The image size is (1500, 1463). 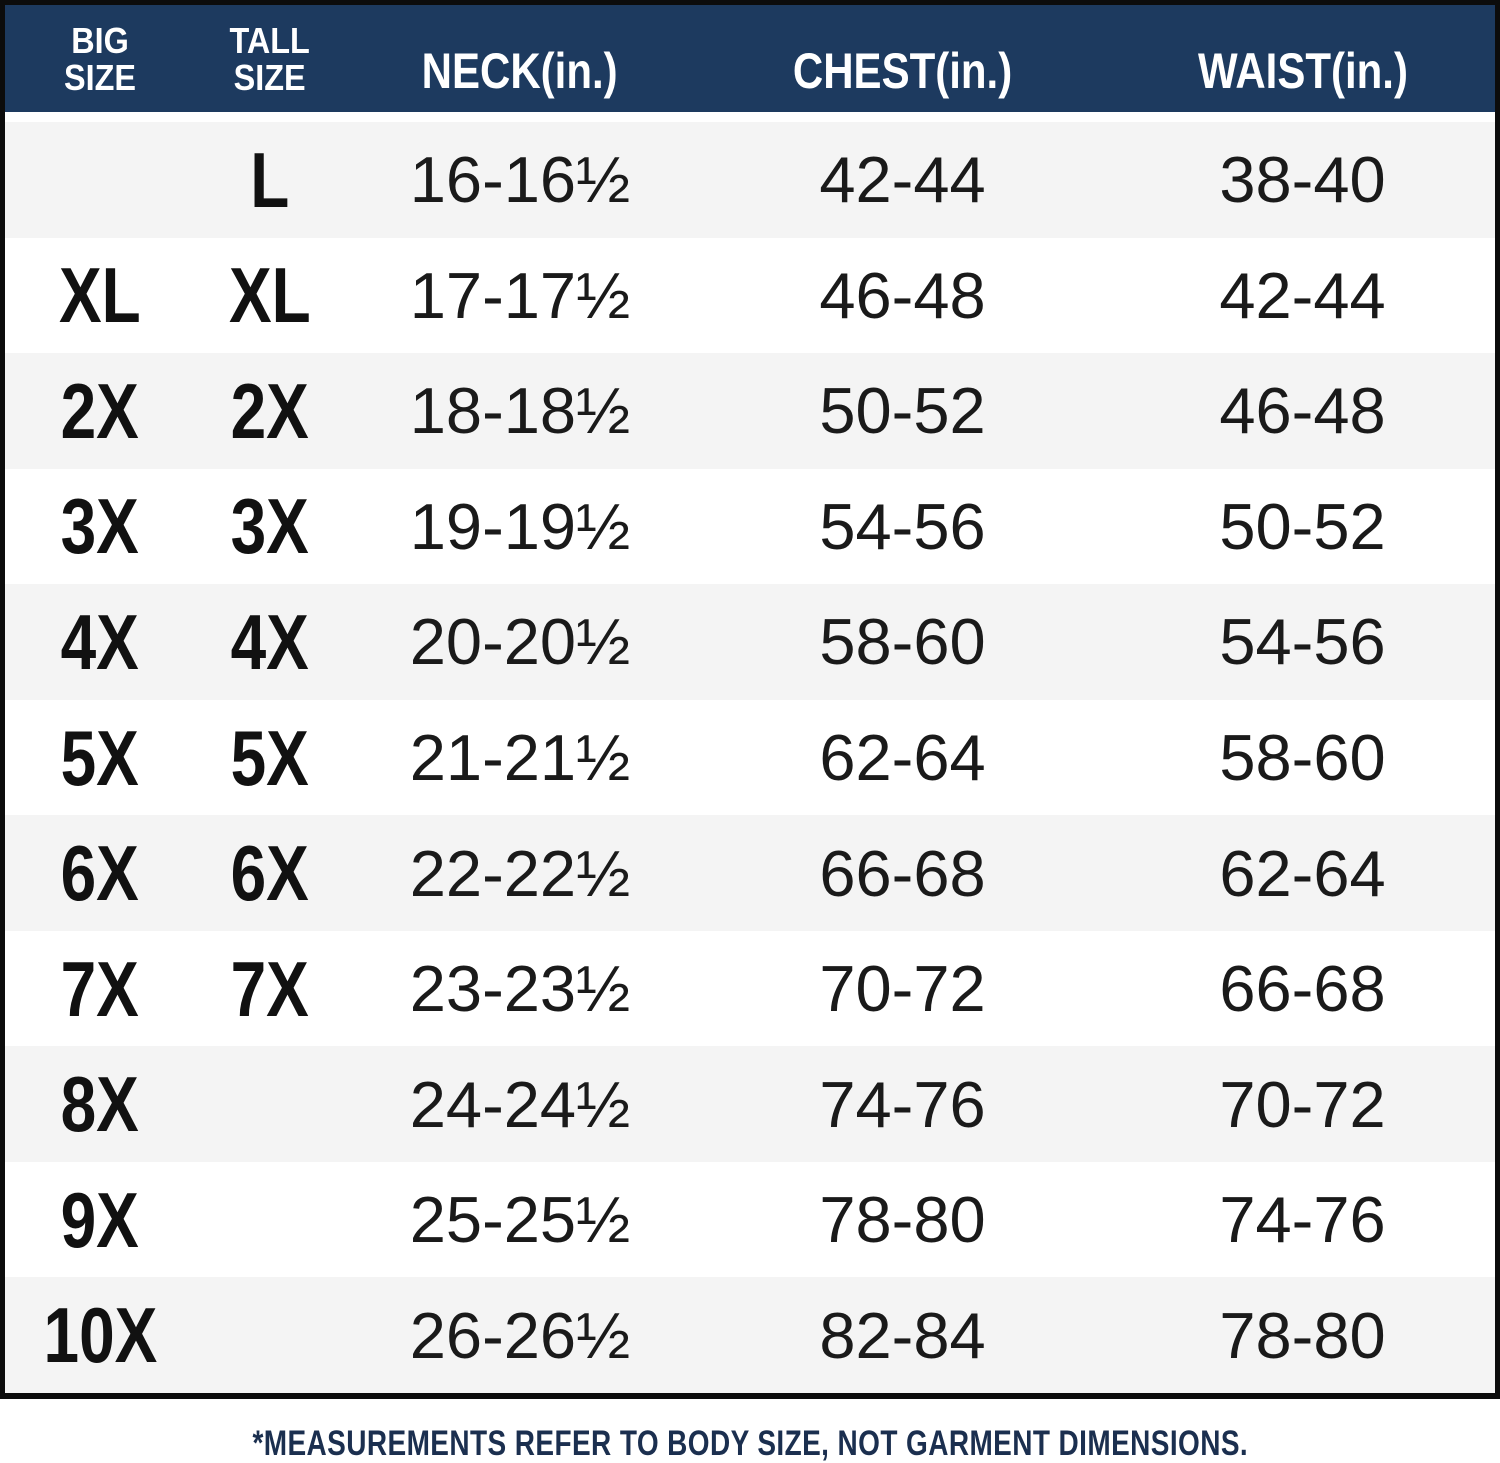 I want to click on chest-cell: 62-64, so click(x=902, y=758).